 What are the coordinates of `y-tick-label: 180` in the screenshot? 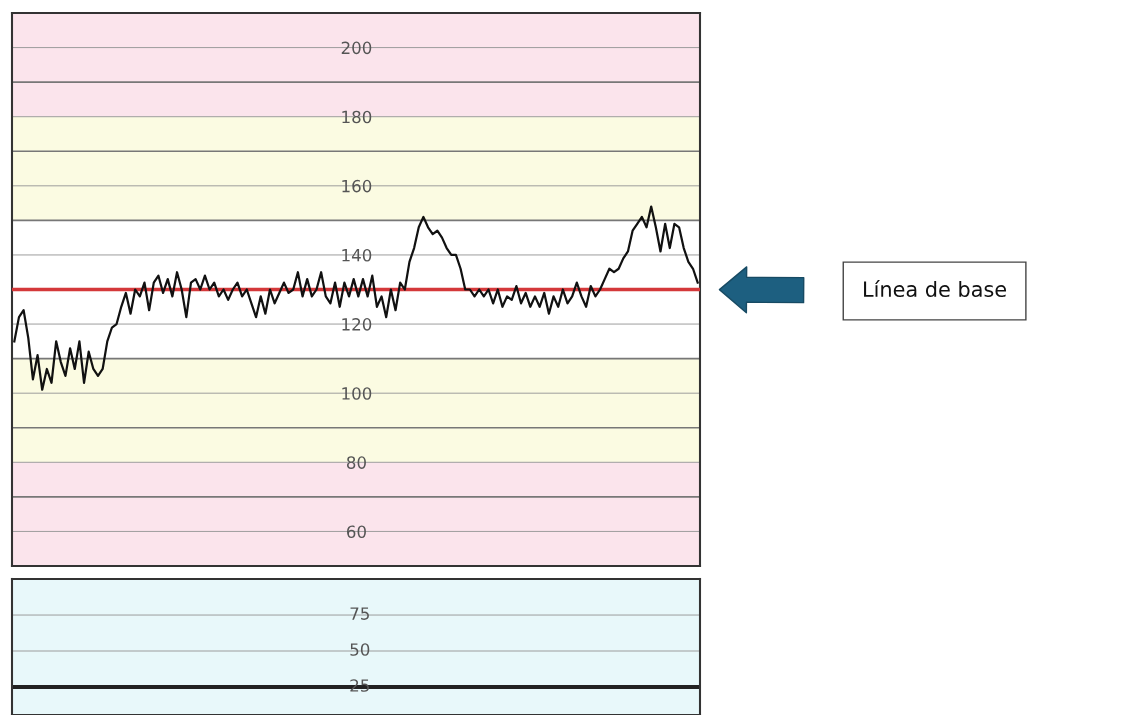 It's located at (357, 117).